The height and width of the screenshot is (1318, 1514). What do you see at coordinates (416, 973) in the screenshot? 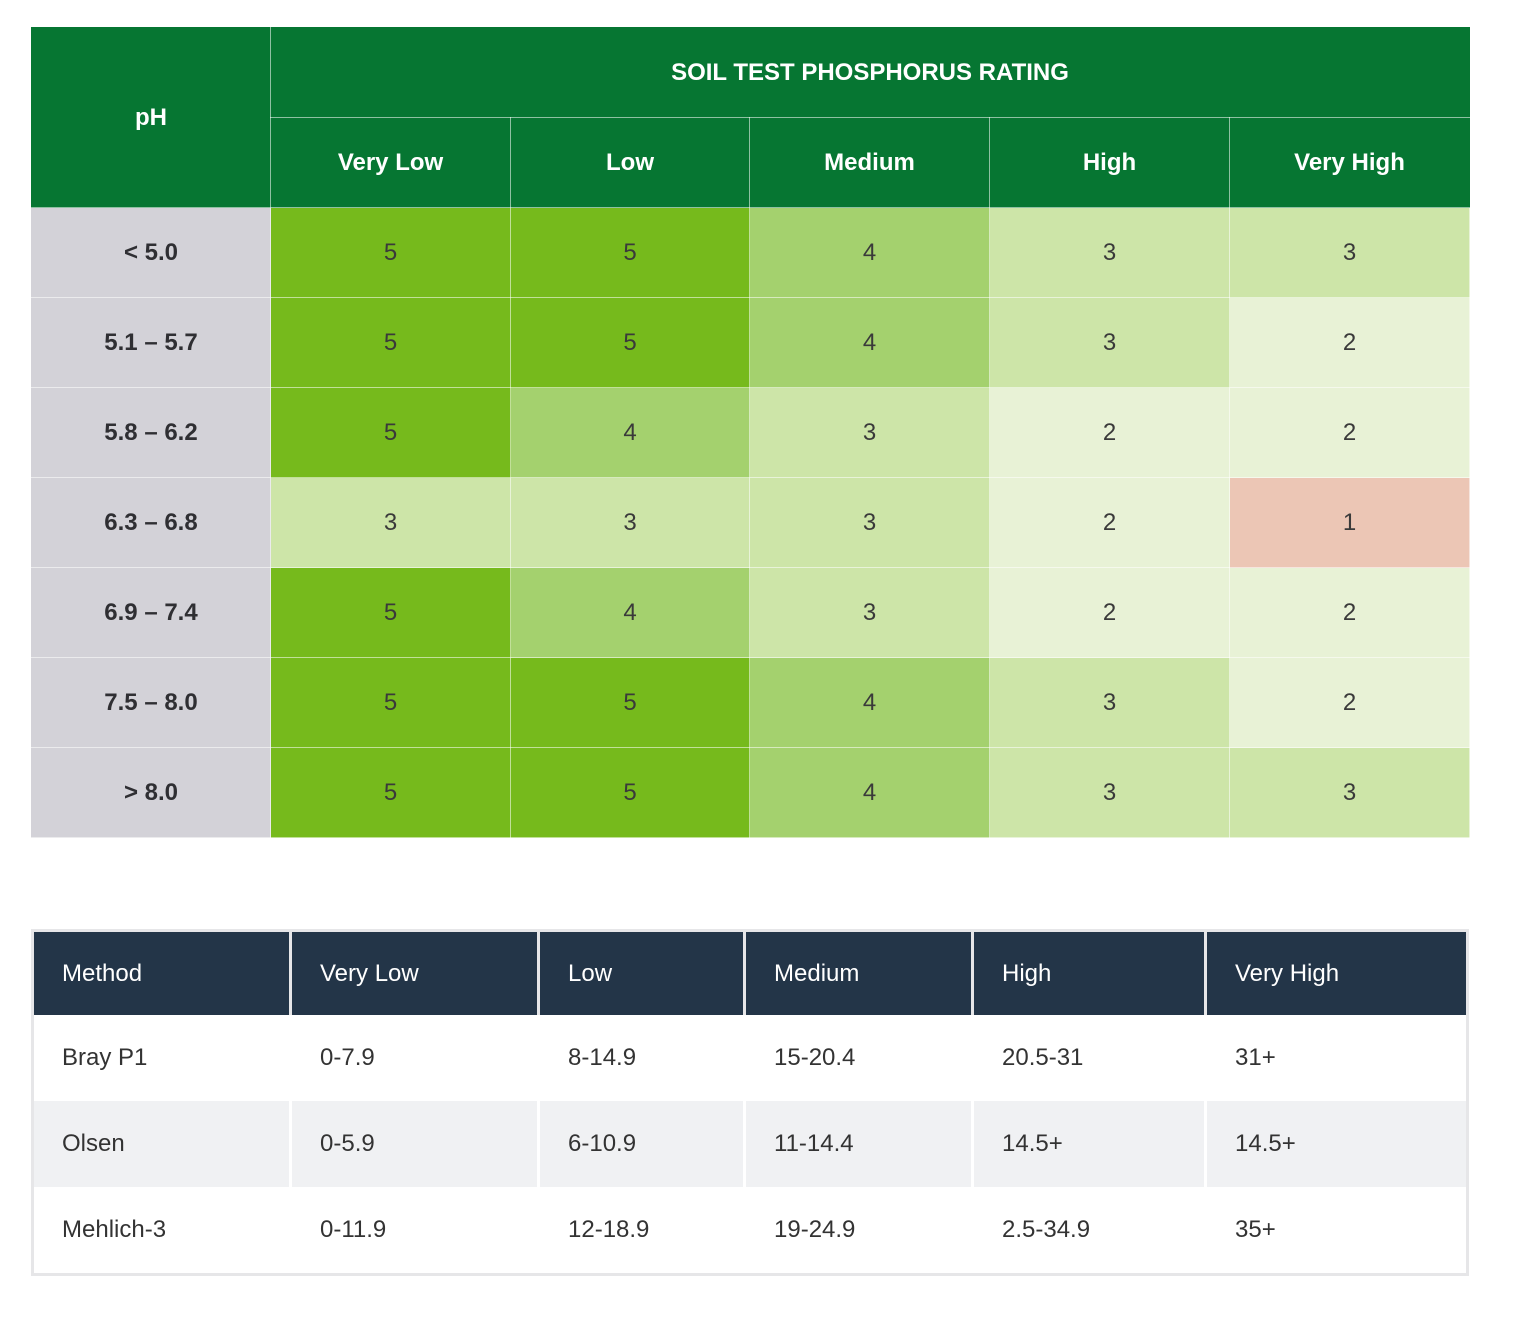
I see `methods-column-header: Very Low` at bounding box center [416, 973].